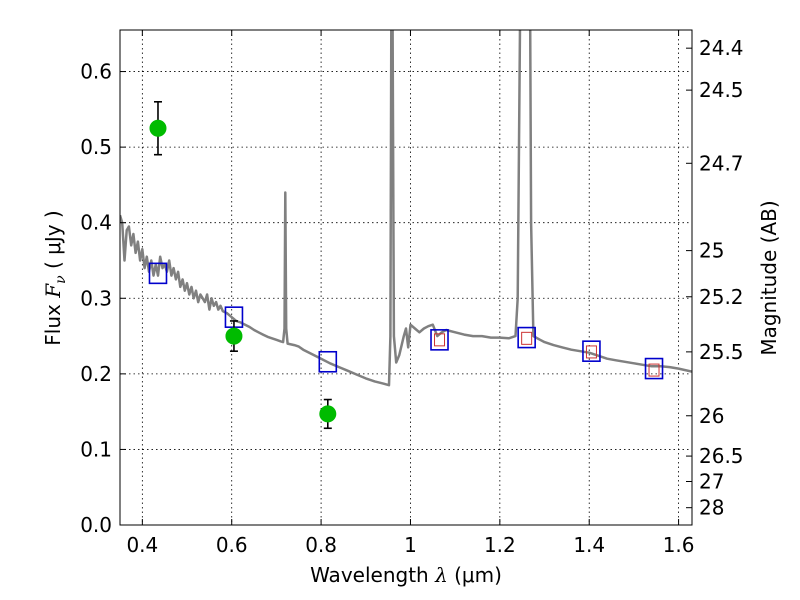 The image size is (800, 600). What do you see at coordinates (721, 163) in the screenshot?
I see `mag-tick-label: 24.7` at bounding box center [721, 163].